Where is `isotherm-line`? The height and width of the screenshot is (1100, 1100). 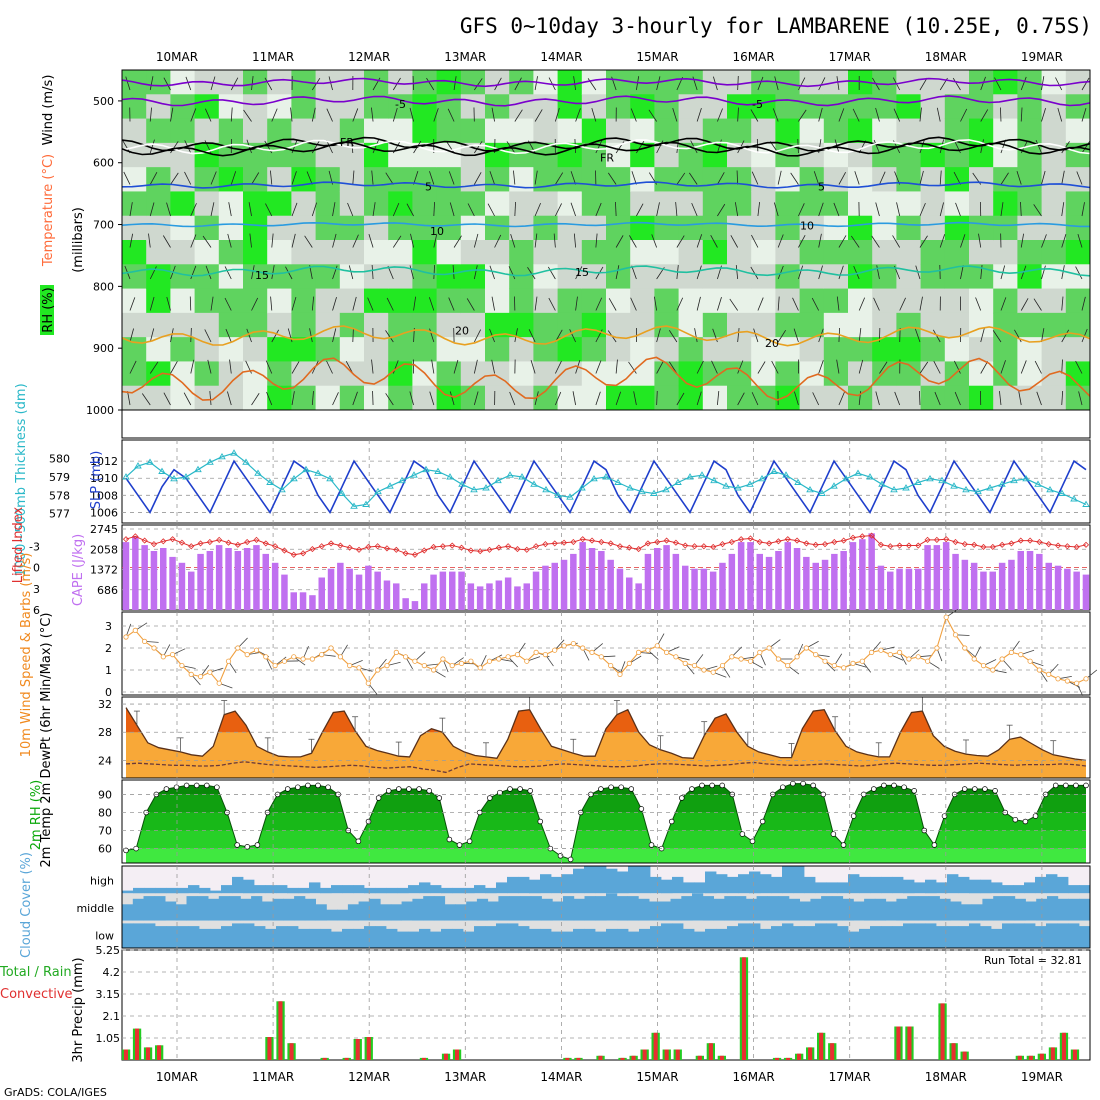 isotherm-line is located at coordinates (606, 336).